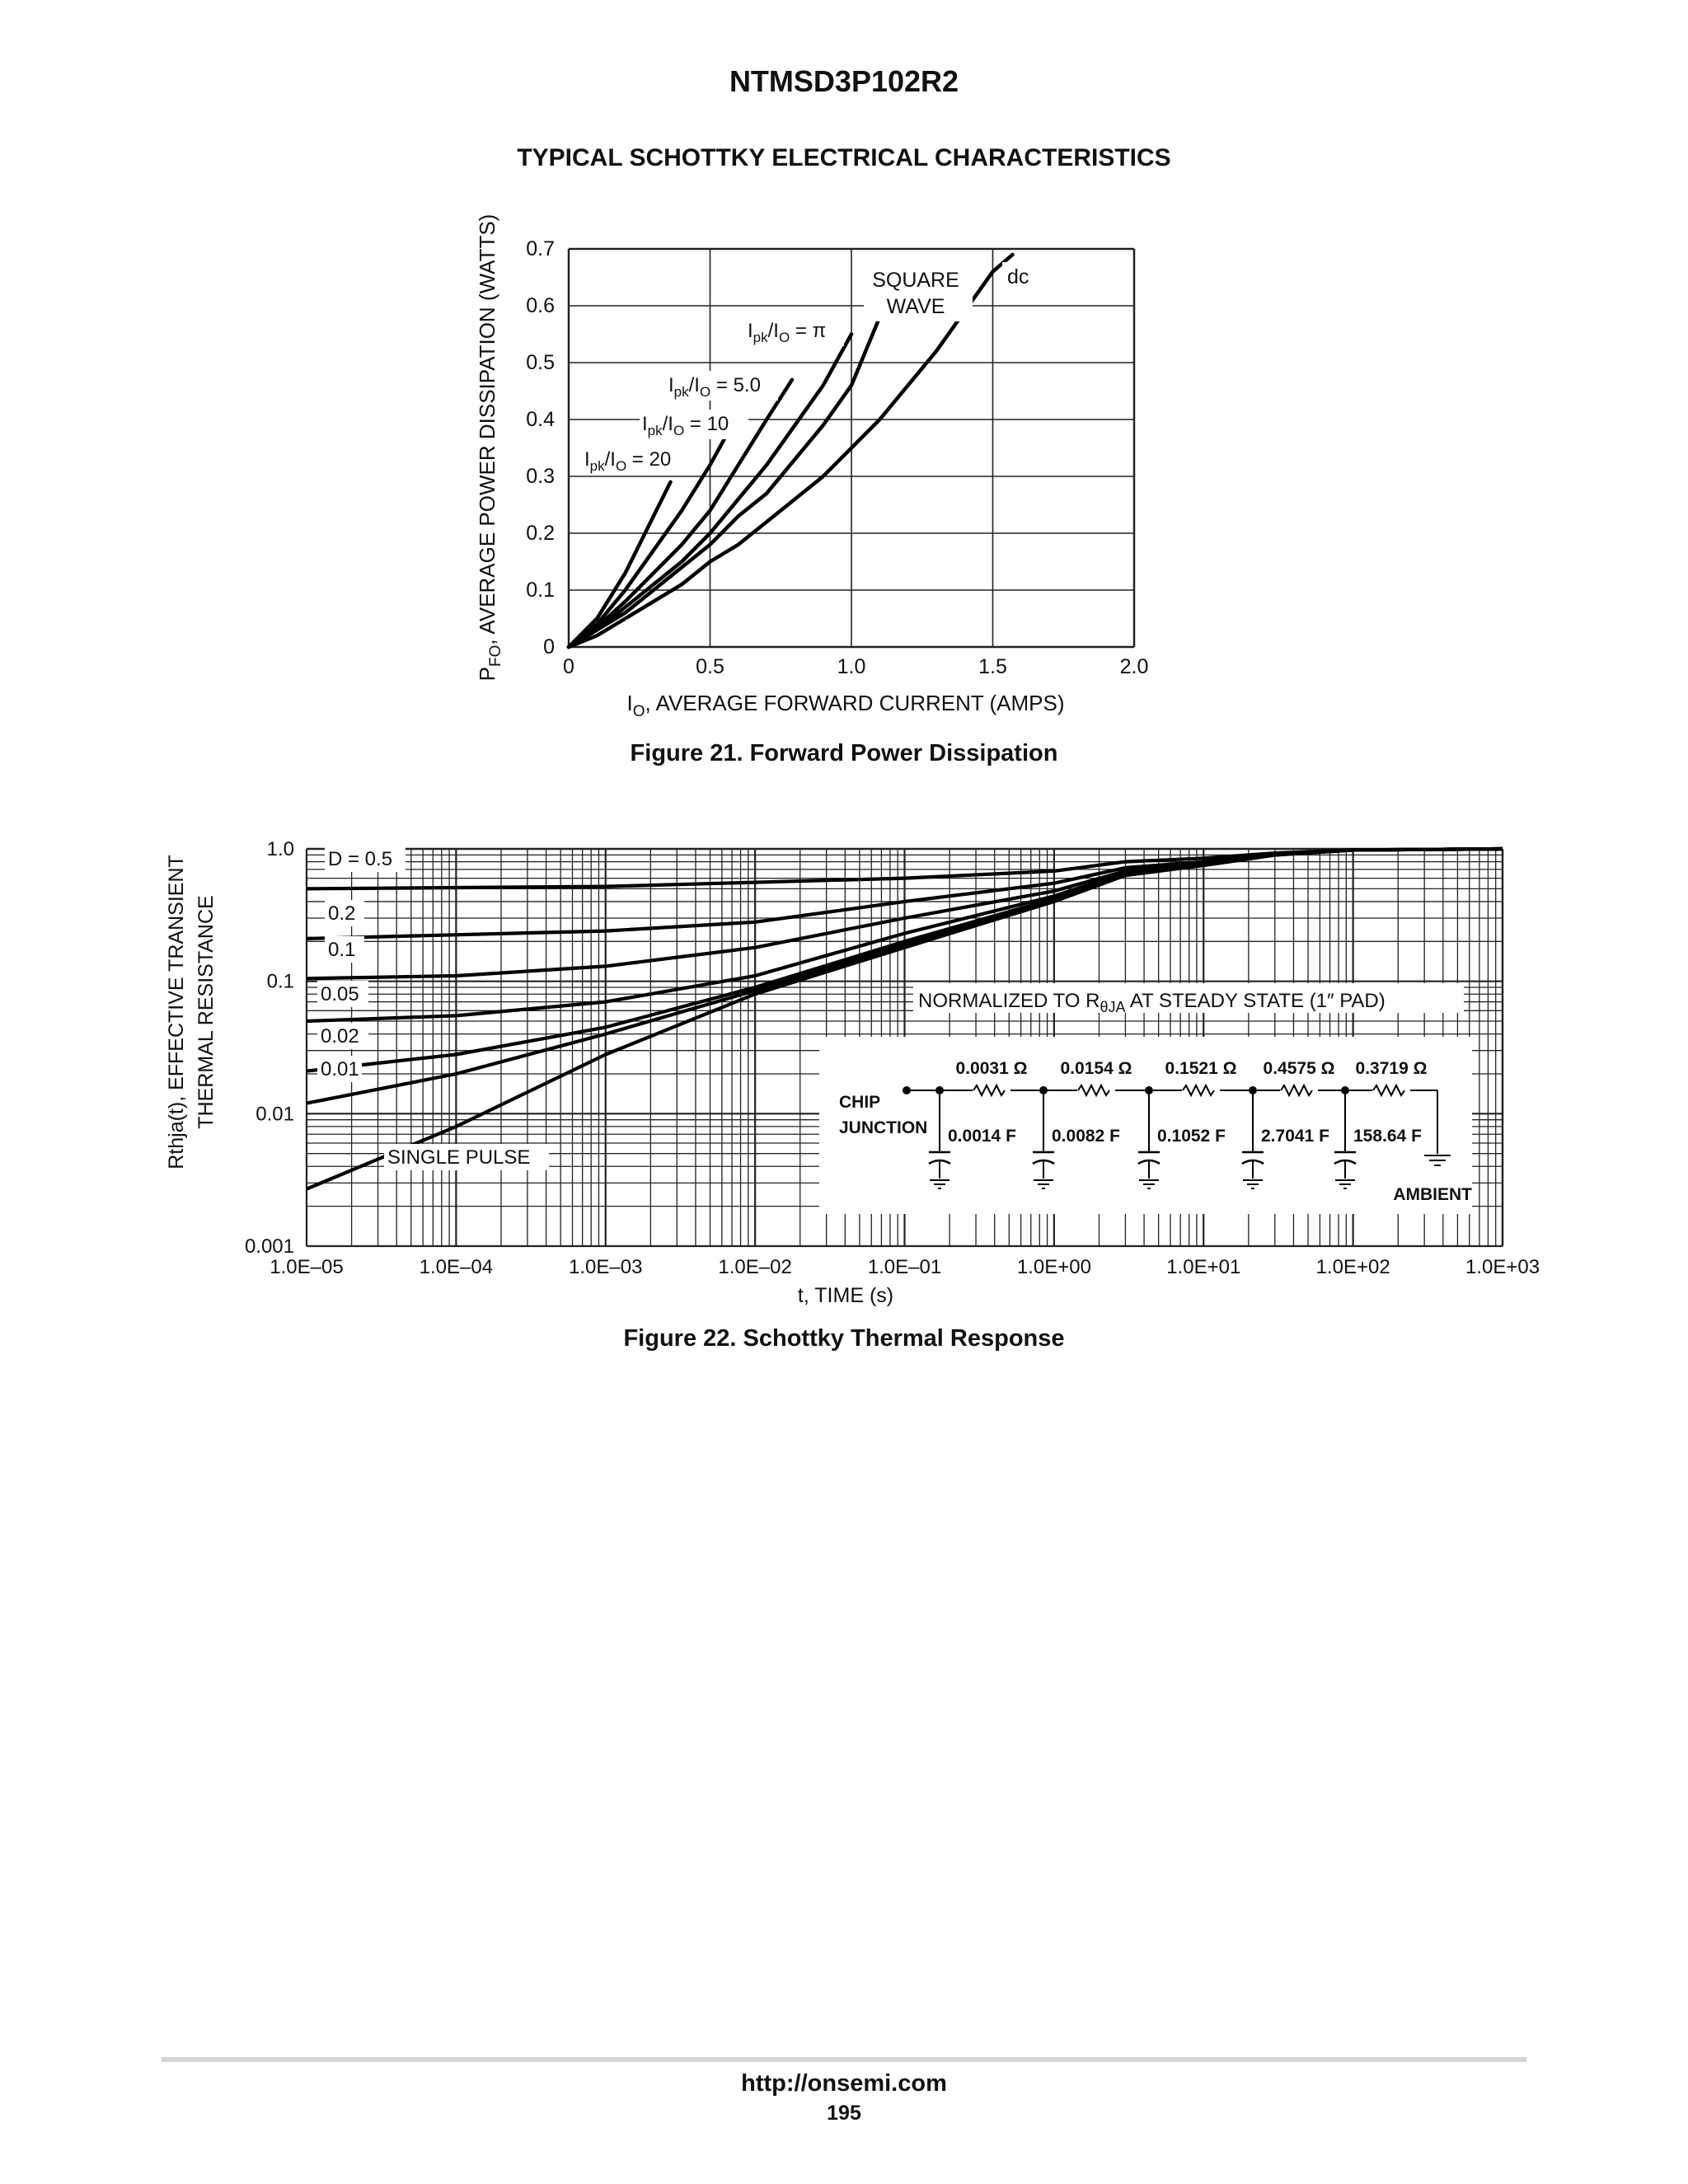 This screenshot has height=2184, width=1688. I want to click on x-tick-label: 1.0E+02, so click(1353, 1267).